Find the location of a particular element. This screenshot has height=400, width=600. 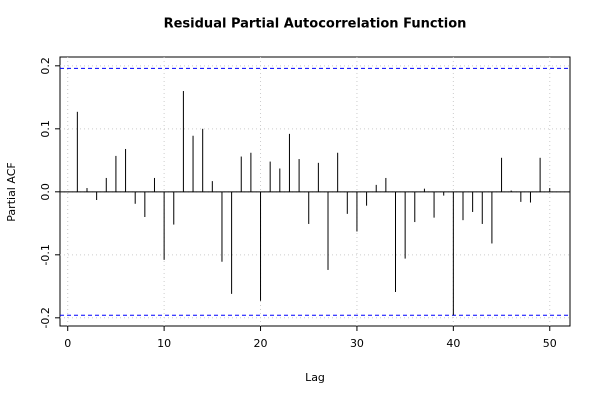

y-tick-label: 0.0 is located at coordinates (45, 192).